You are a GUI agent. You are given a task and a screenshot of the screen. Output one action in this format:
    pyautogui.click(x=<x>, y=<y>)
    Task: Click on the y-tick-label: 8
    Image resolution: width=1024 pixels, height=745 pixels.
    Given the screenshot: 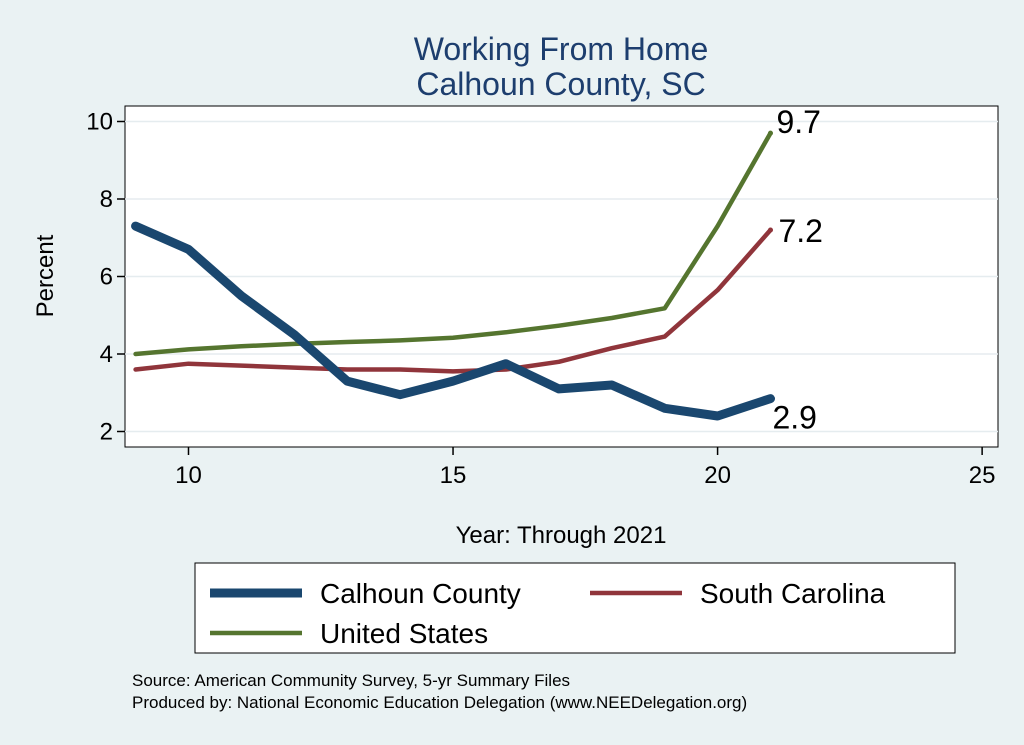 What is the action you would take?
    pyautogui.click(x=106, y=199)
    